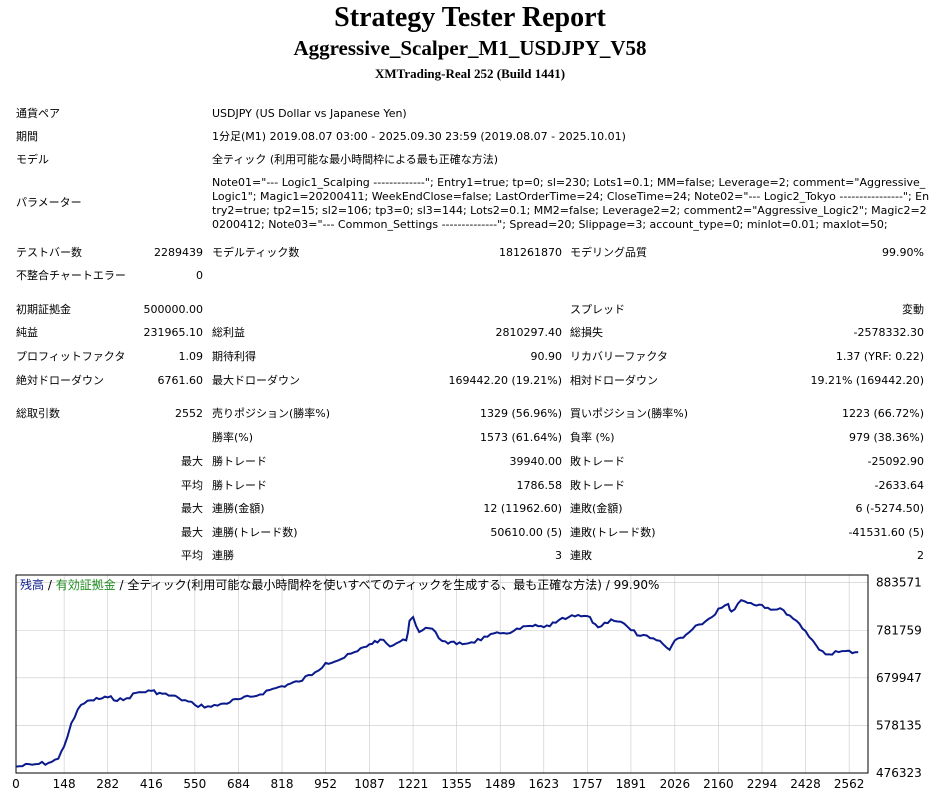  Describe the element at coordinates (325, 784) in the screenshot. I see `x-tick-label: 952` at that location.